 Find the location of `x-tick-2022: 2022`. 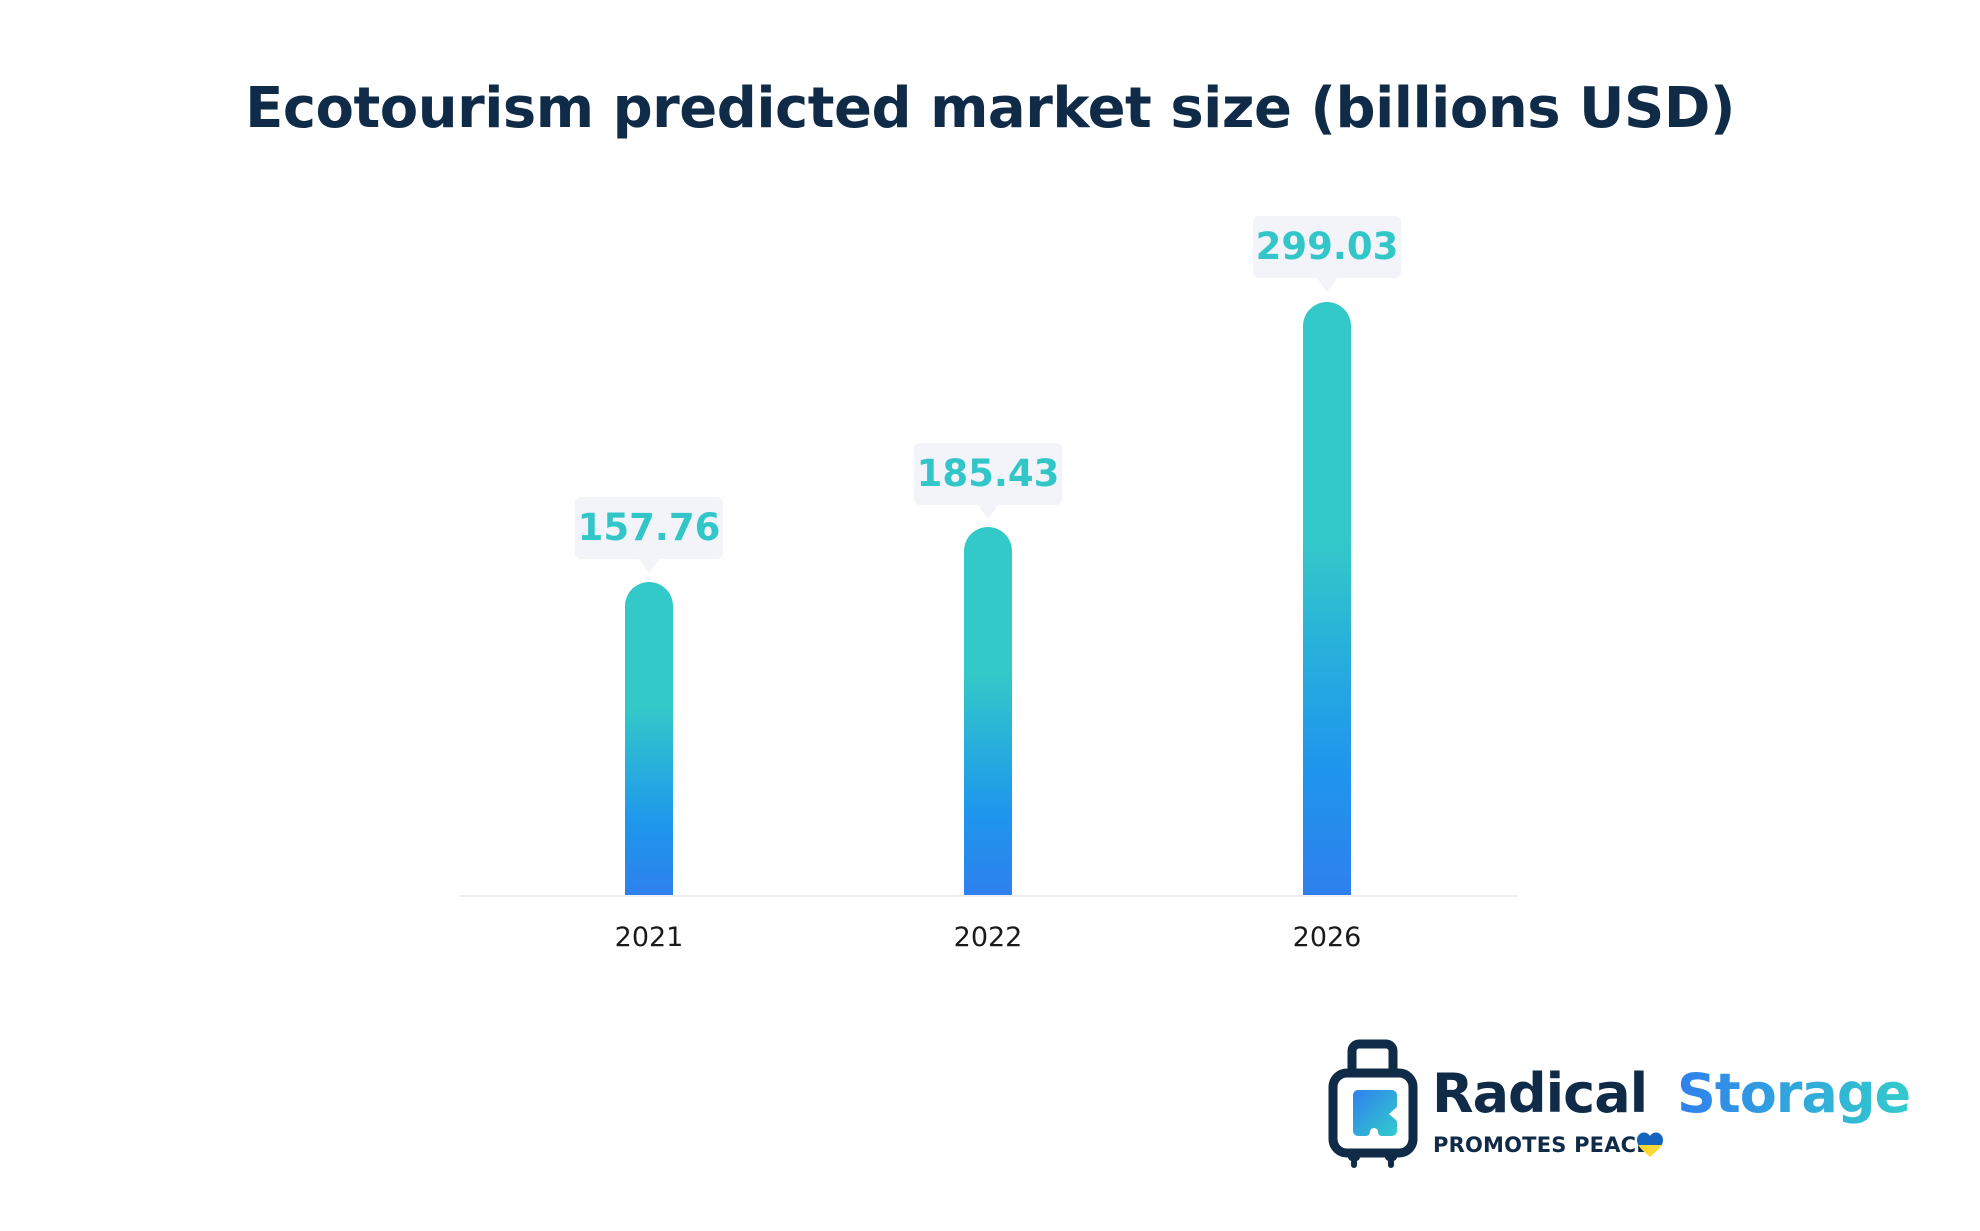

x-tick-2022: 2022 is located at coordinates (988, 937).